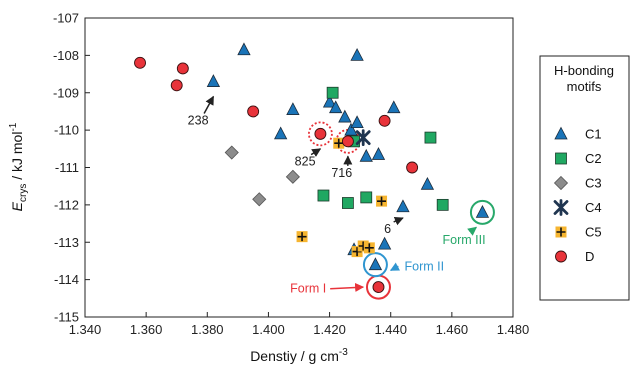 This screenshot has width=635, height=367. Describe the element at coordinates (66, 130) in the screenshot. I see `y-tick-label: -110` at that location.